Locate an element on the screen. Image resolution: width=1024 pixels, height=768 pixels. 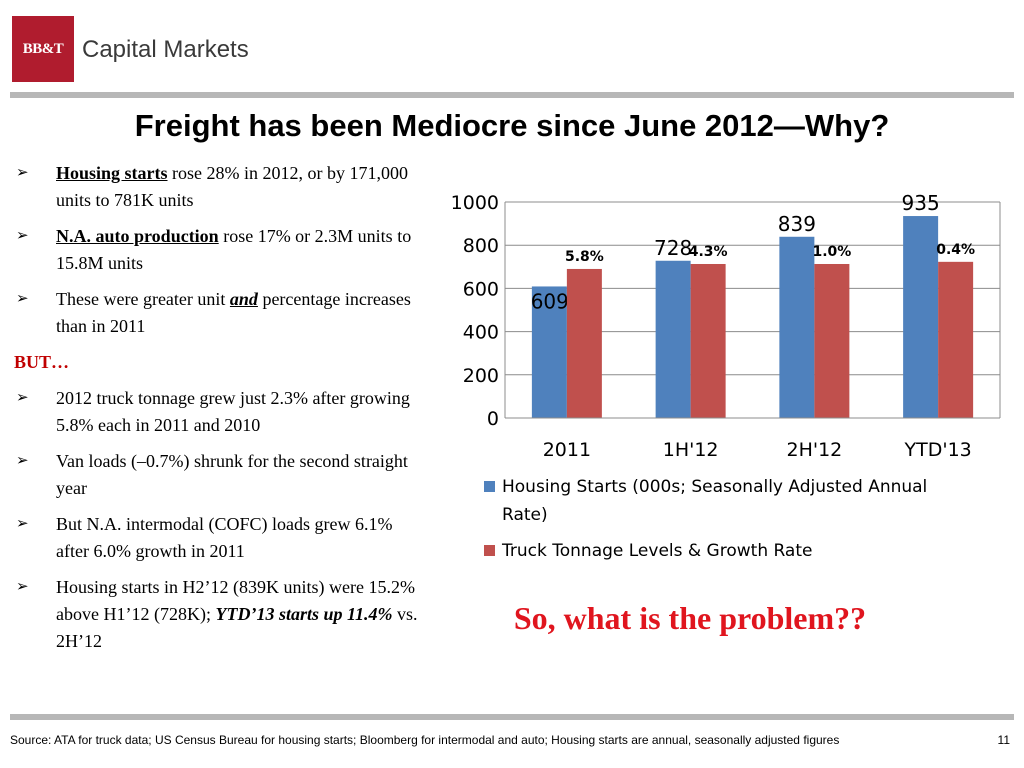
truck-tonnage-data-label: 1.0% is located at coordinates (831, 252).